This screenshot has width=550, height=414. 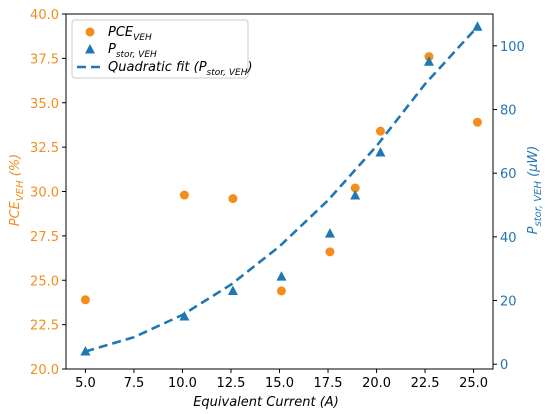 What do you see at coordinates (509, 206) in the screenshot?
I see `right-y-axis-ticks: 0 20 40 60 80 100` at bounding box center [509, 206].